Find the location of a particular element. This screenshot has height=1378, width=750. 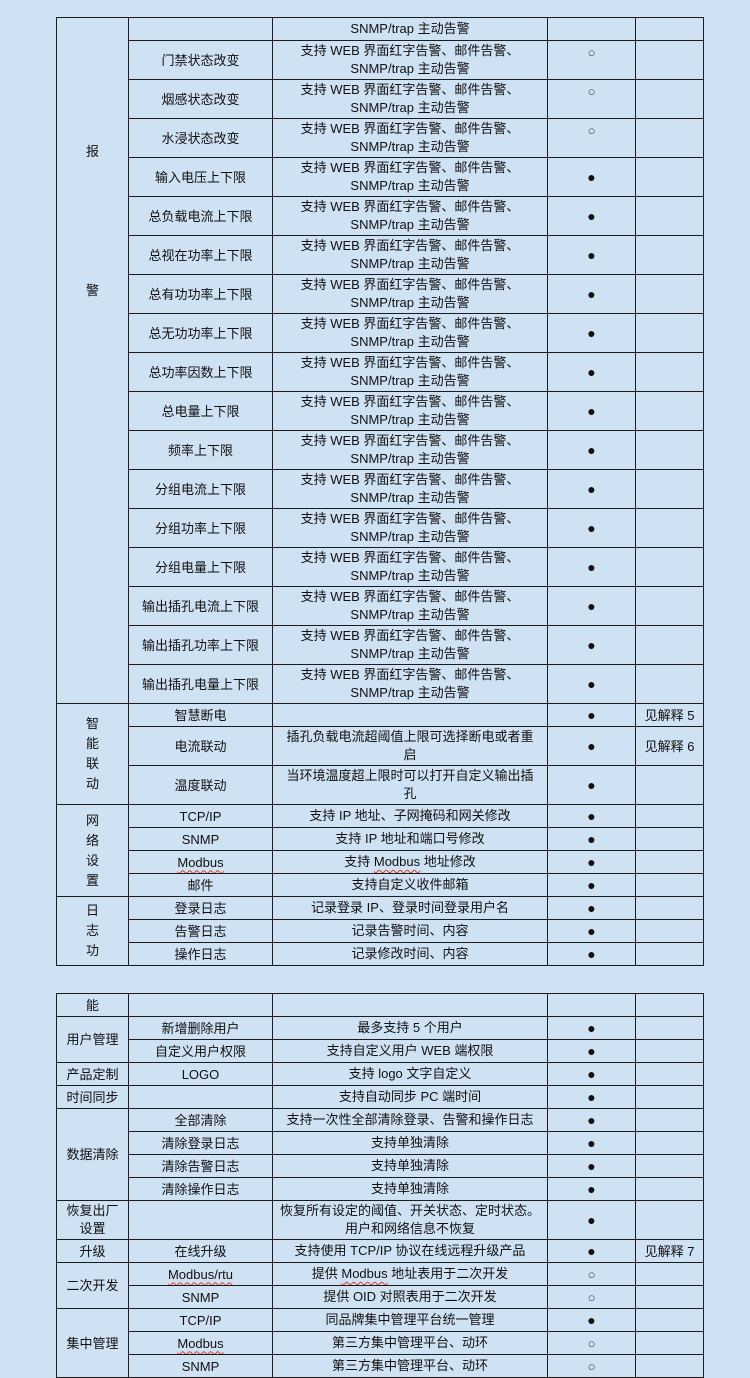

table-row: 二次开发 Modbus/rtu 提供 Modbus 地址表用于二次开发 ○ is located at coordinates (380, 1285).